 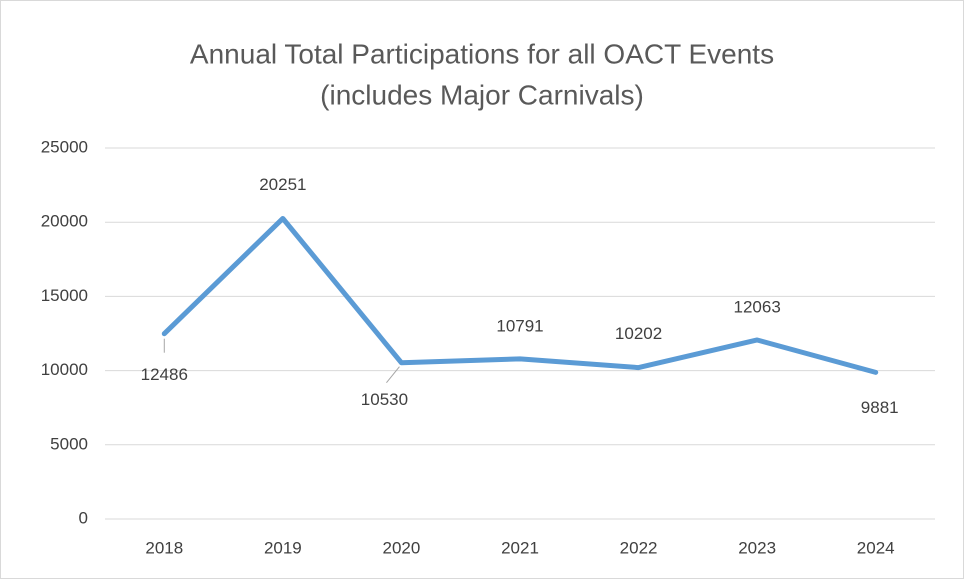 I want to click on chart-title: (includes Major Carnivals), so click(x=482, y=94).